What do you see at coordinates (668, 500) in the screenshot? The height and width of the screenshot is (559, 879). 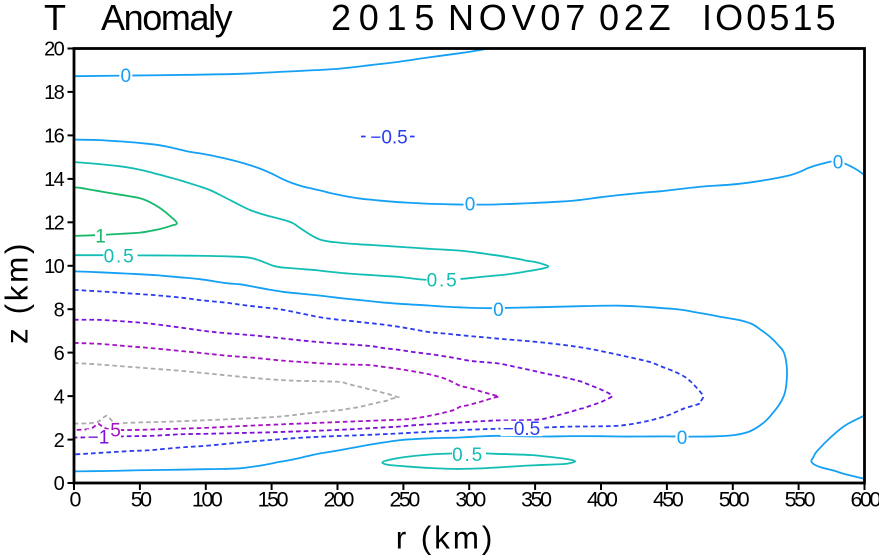 I see `svg-text: 450` at bounding box center [668, 500].